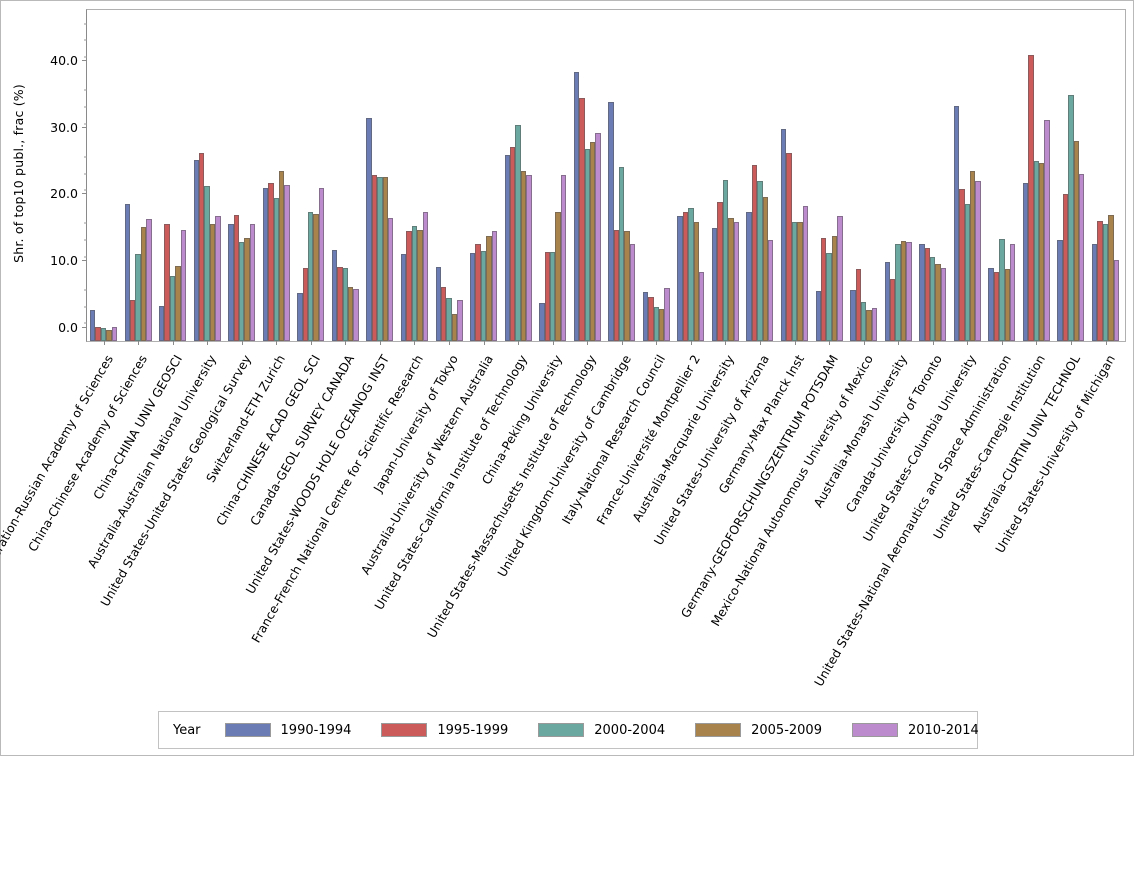 This screenshot has height=879, width=1134. What do you see at coordinates (68, 61) in the screenshot?
I see `y-axis-tick: 40.0` at bounding box center [68, 61].